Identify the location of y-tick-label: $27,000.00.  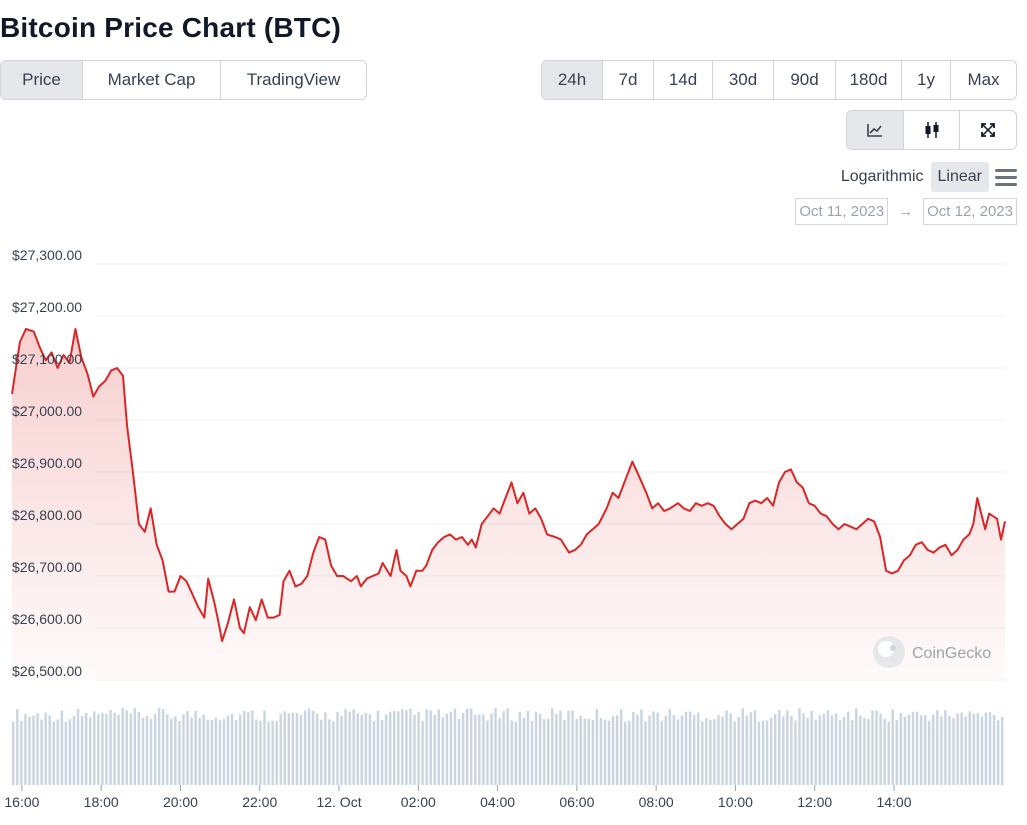
(47, 411).